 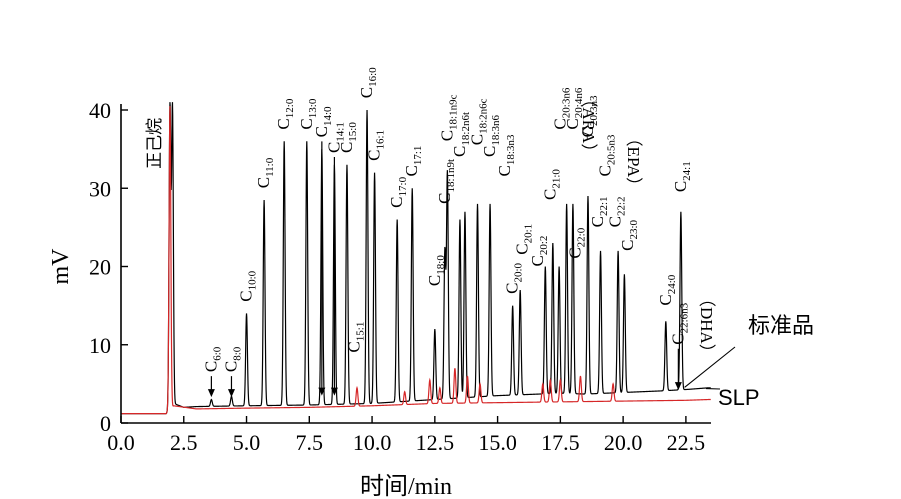 I want to click on y-tick-label: 0, so click(x=105, y=423).